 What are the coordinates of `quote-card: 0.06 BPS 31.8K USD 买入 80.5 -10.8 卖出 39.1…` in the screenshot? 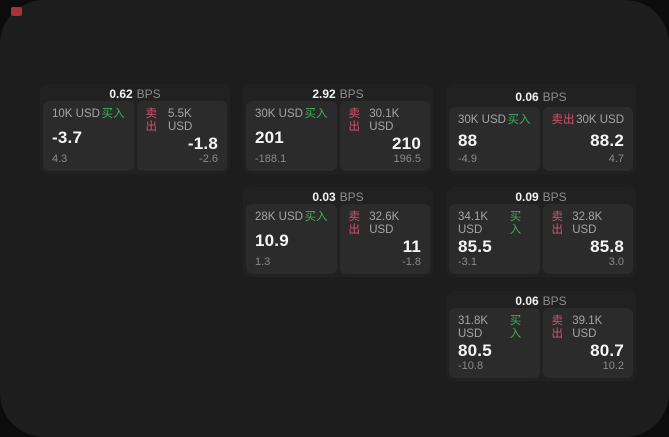 It's located at (541, 336).